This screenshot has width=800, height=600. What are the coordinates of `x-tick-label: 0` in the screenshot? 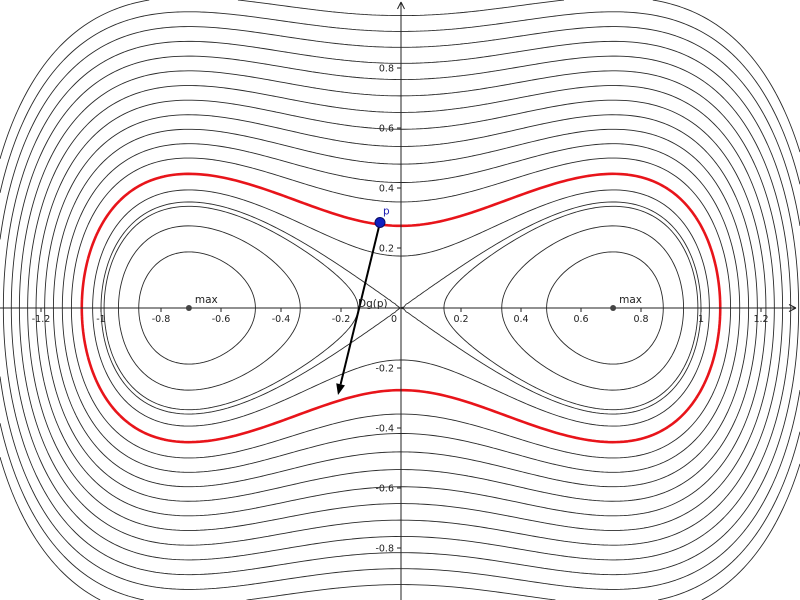 It's located at (394, 319).